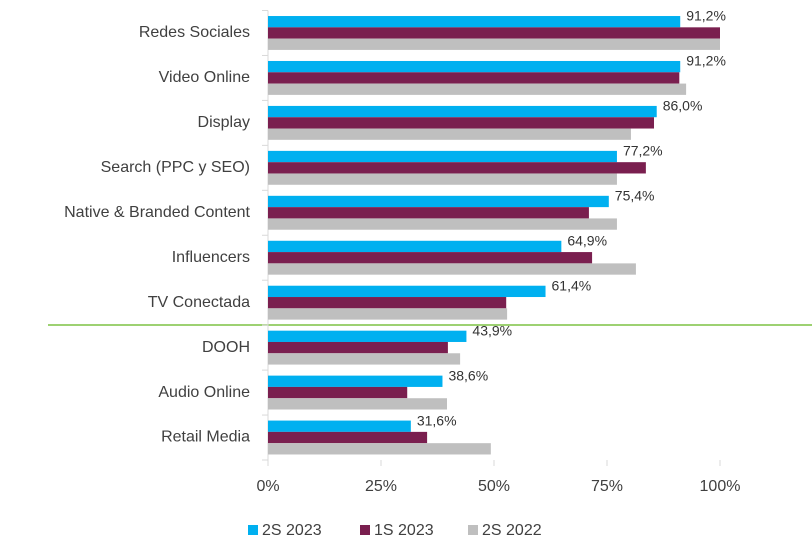  Describe the element at coordinates (224, 122) in the screenshot. I see `category-label: Display` at that location.